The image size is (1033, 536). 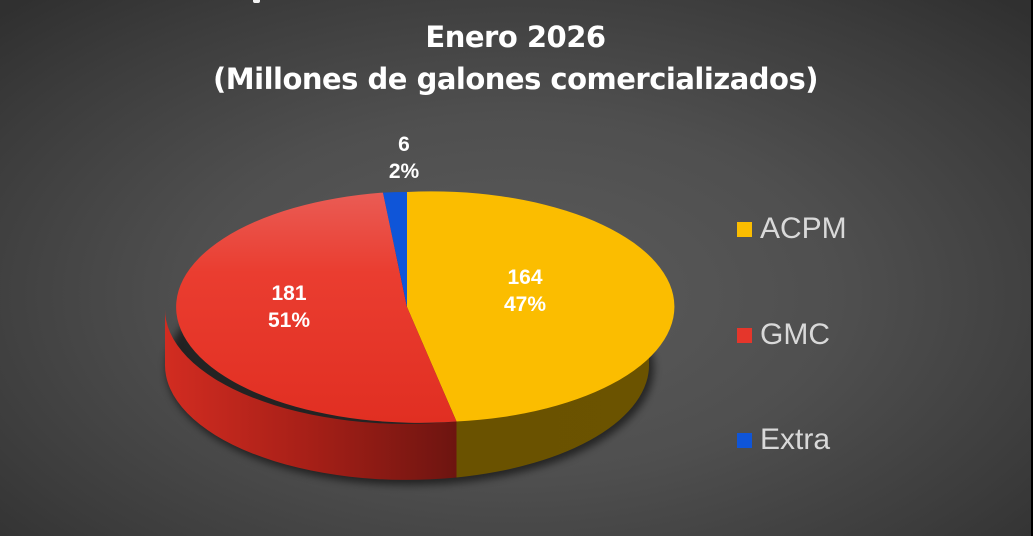 What do you see at coordinates (404, 144) in the screenshot?
I see `data-label-extra-value: 6` at bounding box center [404, 144].